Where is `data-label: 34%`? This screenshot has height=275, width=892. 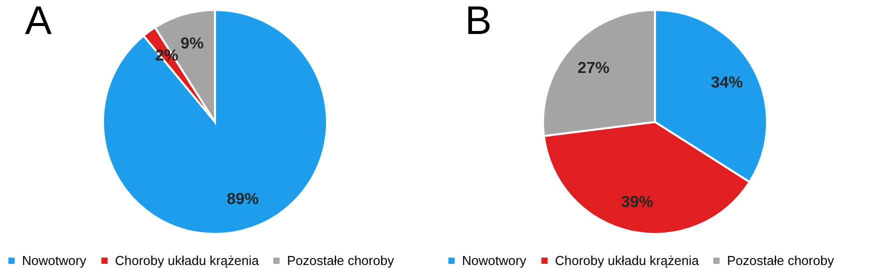
data-label: 34% is located at coordinates (726, 83).